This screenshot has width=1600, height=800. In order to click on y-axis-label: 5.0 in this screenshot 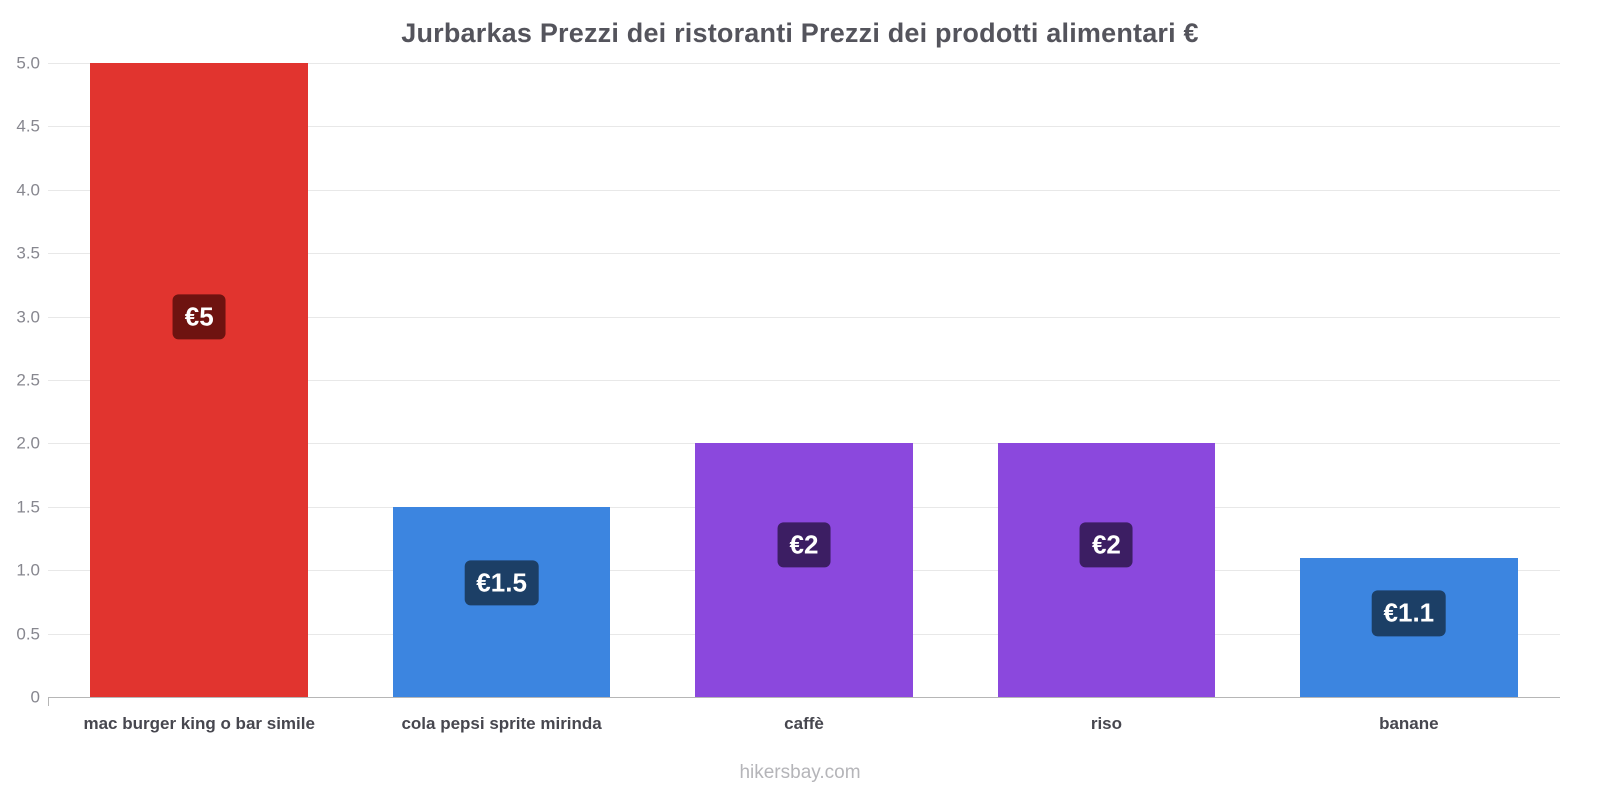, I will do `click(28, 63)`.